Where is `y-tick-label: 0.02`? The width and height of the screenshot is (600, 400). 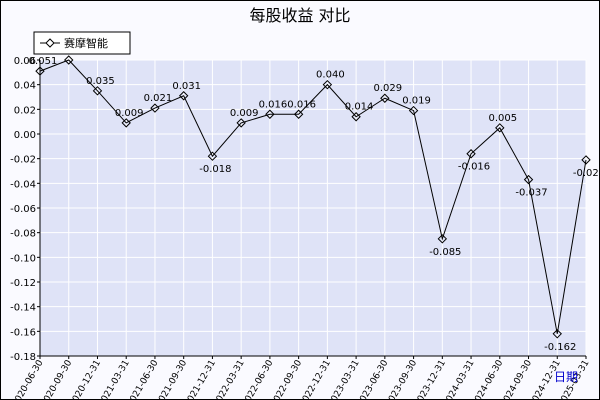
y-tick-label: 0.02 is located at coordinates (25, 110).